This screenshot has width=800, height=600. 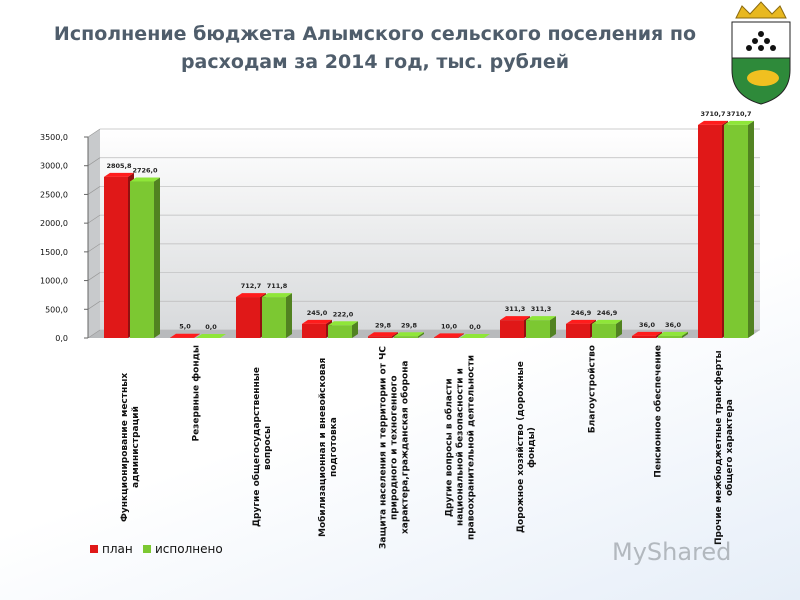 I want to click on x-tick-label: Резервные фонды, so click(x=196, y=393).